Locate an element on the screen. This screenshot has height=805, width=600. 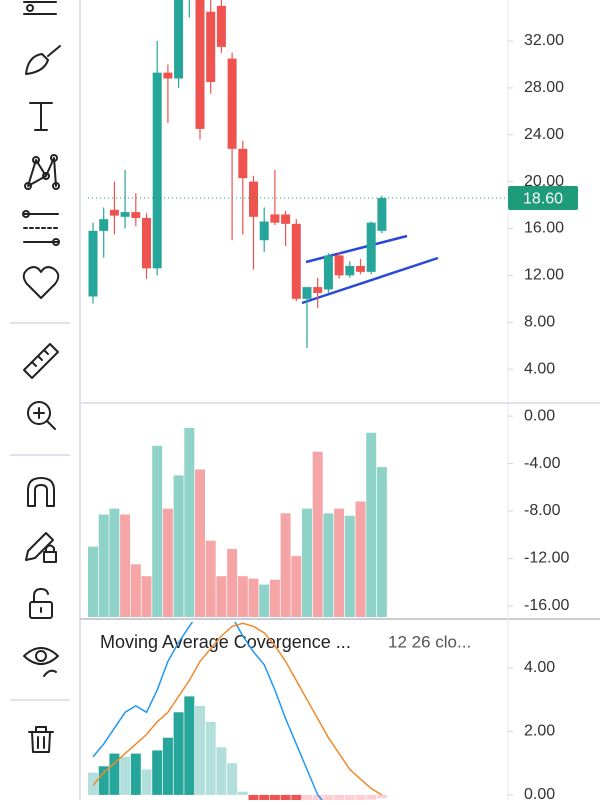
brush-tool is located at coordinates (43, 60).